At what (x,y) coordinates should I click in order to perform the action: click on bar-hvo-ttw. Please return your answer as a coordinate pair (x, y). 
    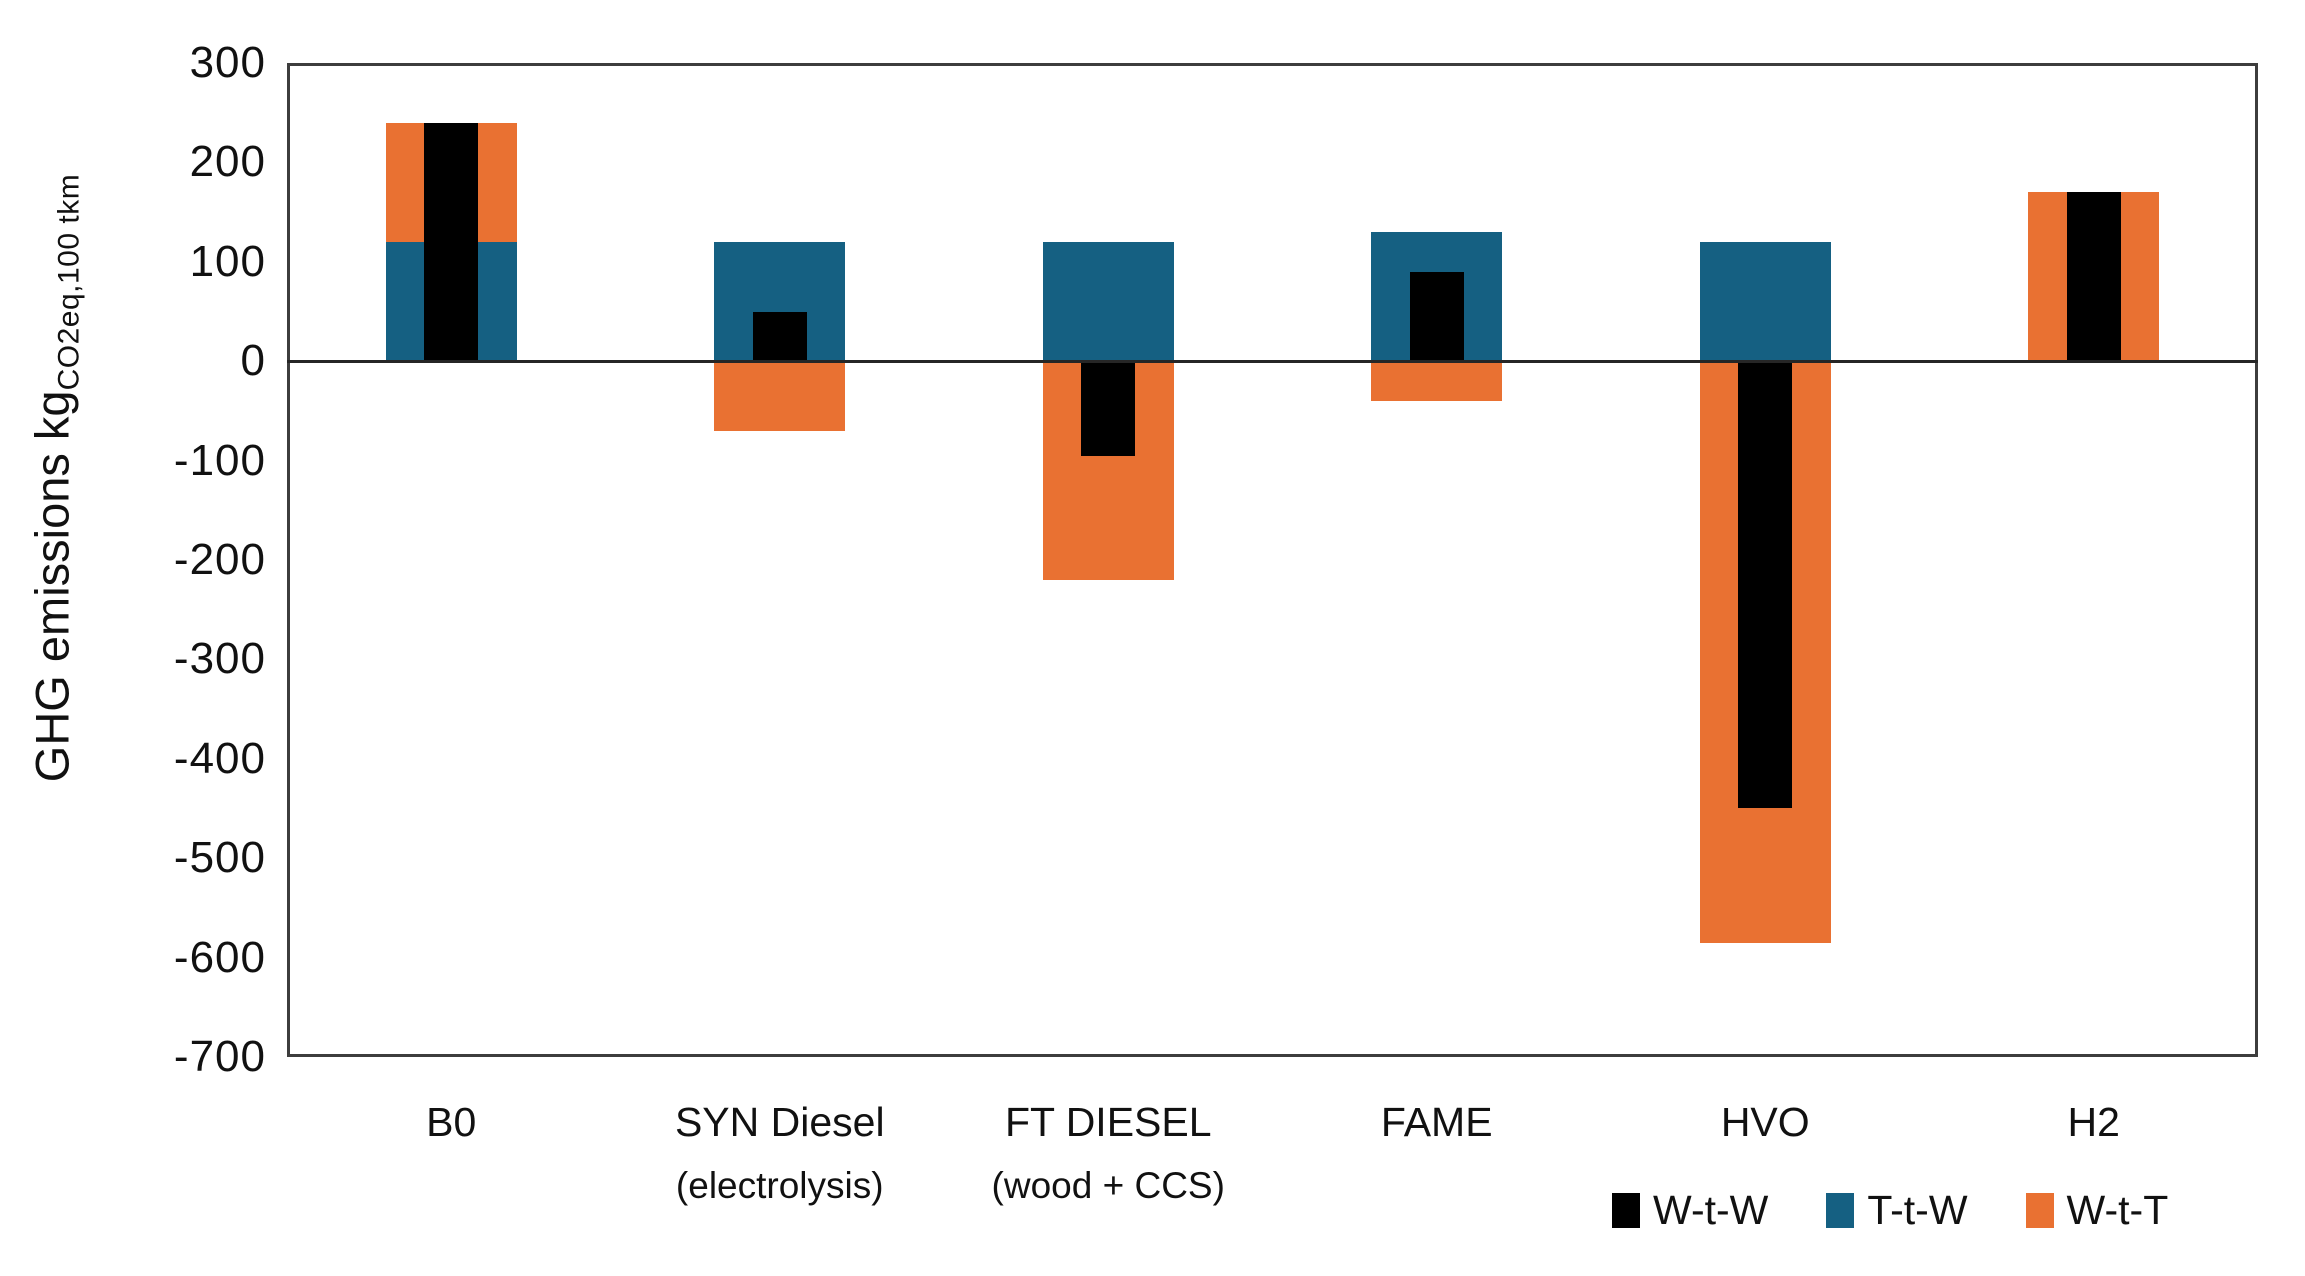
    Looking at the image, I should click on (1765, 301).